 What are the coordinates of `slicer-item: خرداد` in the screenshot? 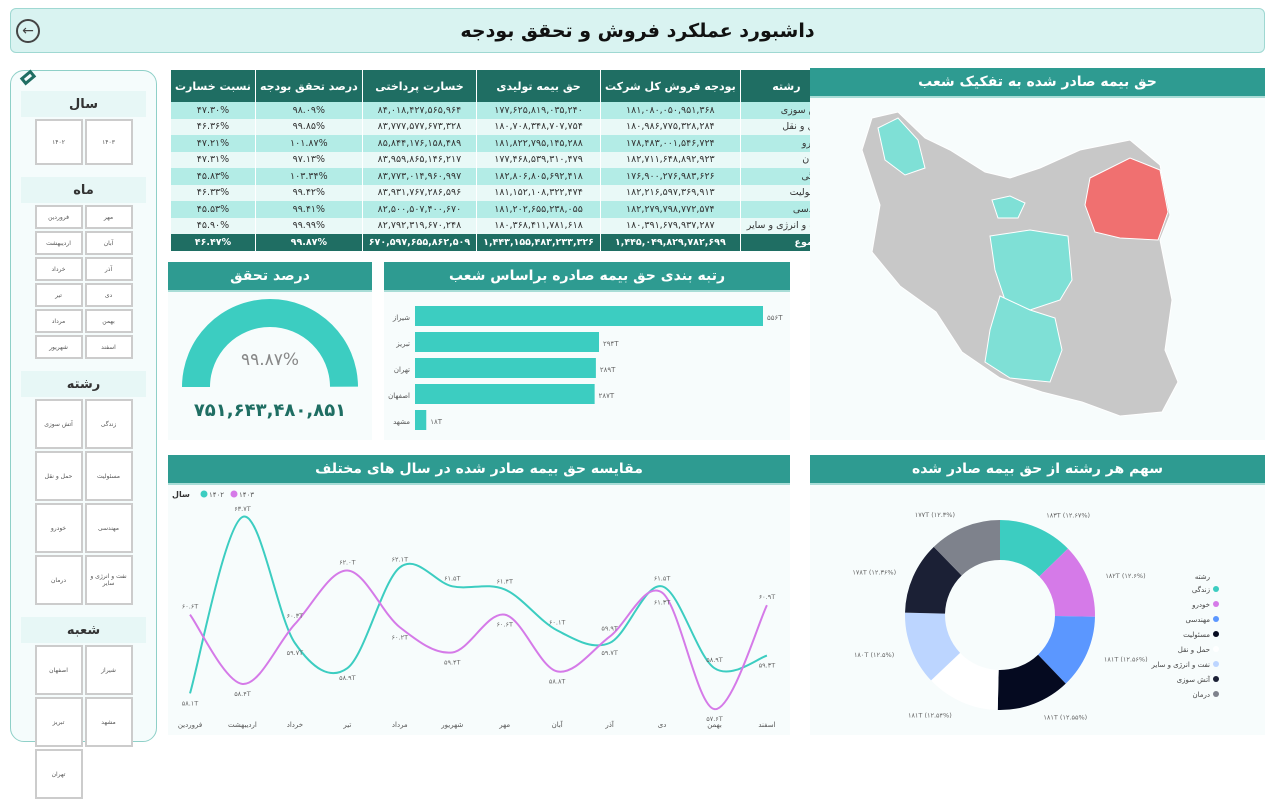 It's located at (58, 269).